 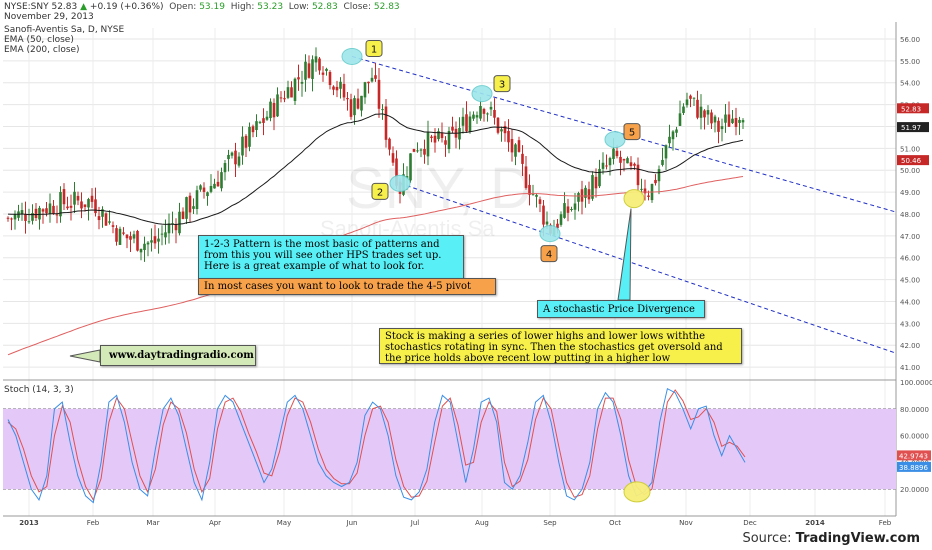 What do you see at coordinates (767, 538) in the screenshot?
I see `source-label: Source:` at bounding box center [767, 538].